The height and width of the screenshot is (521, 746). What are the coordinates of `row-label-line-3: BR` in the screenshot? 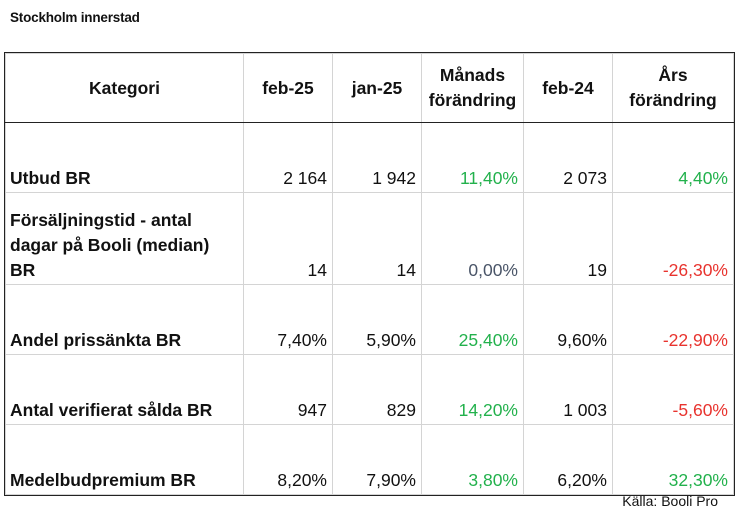 It's located at (23, 270).